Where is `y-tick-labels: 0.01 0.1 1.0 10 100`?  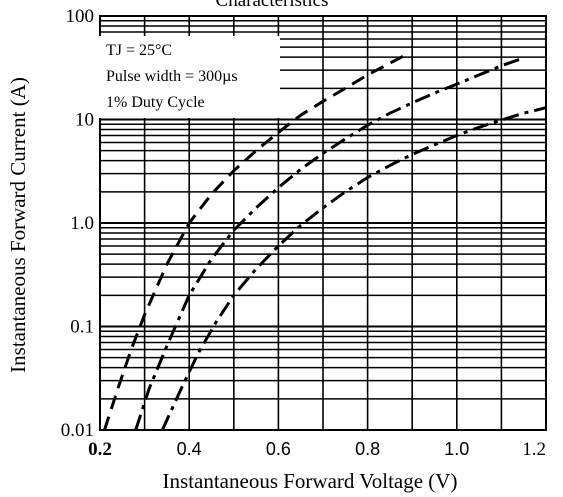
y-tick-labels: 0.01 0.1 1.0 10 100 is located at coordinates (77, 223).